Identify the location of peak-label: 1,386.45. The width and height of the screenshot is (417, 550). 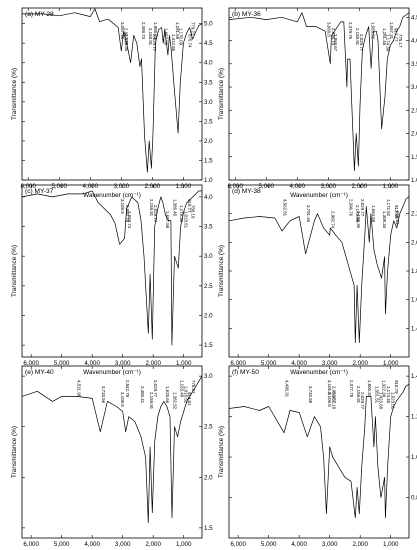
(174, 208).